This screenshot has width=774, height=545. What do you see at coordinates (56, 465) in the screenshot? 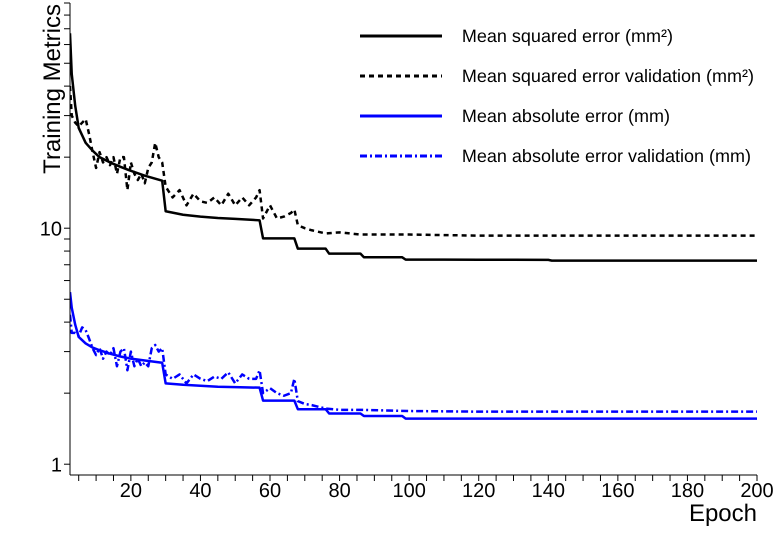
I see `y-tick-label: 1` at bounding box center [56, 465].